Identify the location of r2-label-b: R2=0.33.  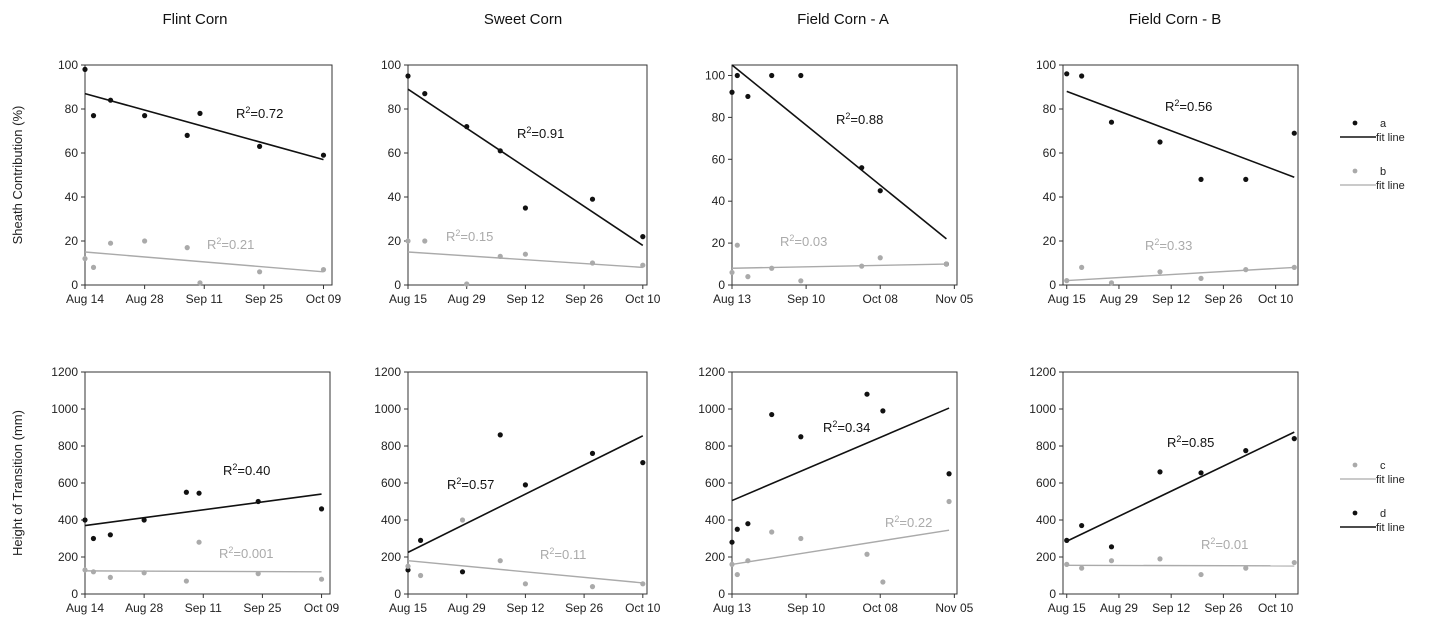
(1168, 245).